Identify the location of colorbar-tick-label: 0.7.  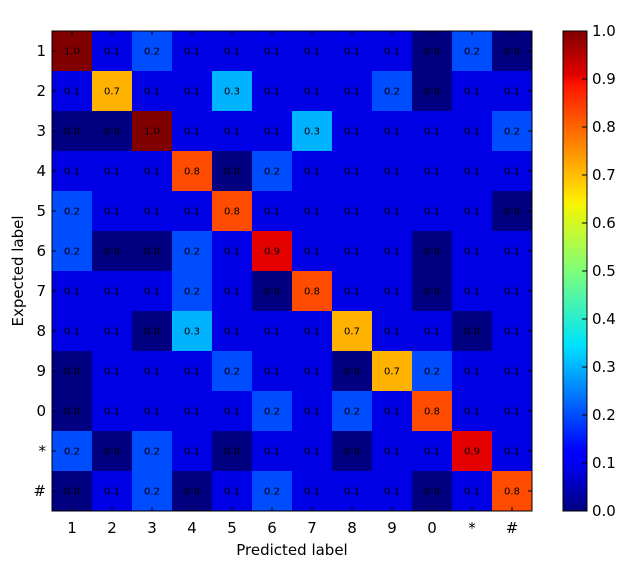
(604, 175).